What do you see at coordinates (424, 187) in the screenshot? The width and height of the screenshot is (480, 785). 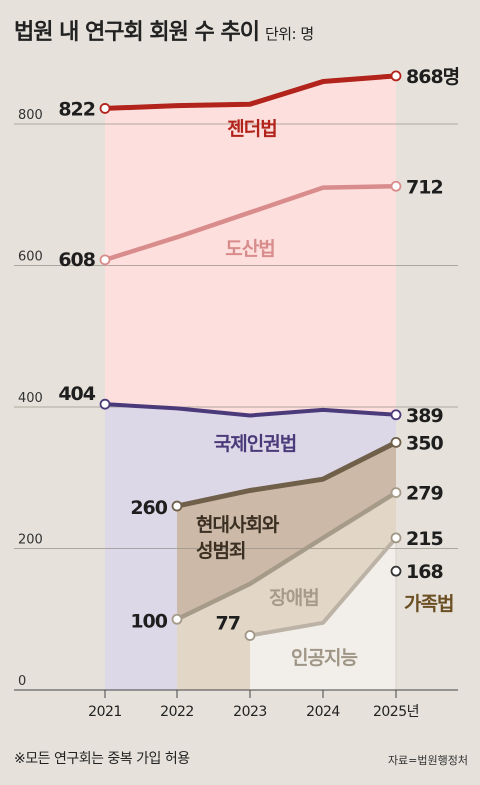 I see `data-label-series-1-4: 712` at bounding box center [424, 187].